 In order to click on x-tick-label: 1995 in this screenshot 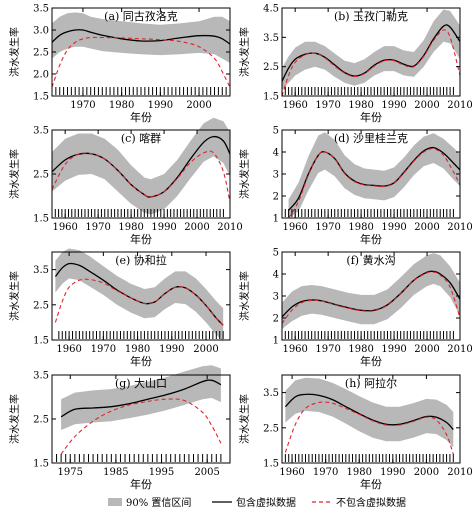, I will do `click(161, 472)`.